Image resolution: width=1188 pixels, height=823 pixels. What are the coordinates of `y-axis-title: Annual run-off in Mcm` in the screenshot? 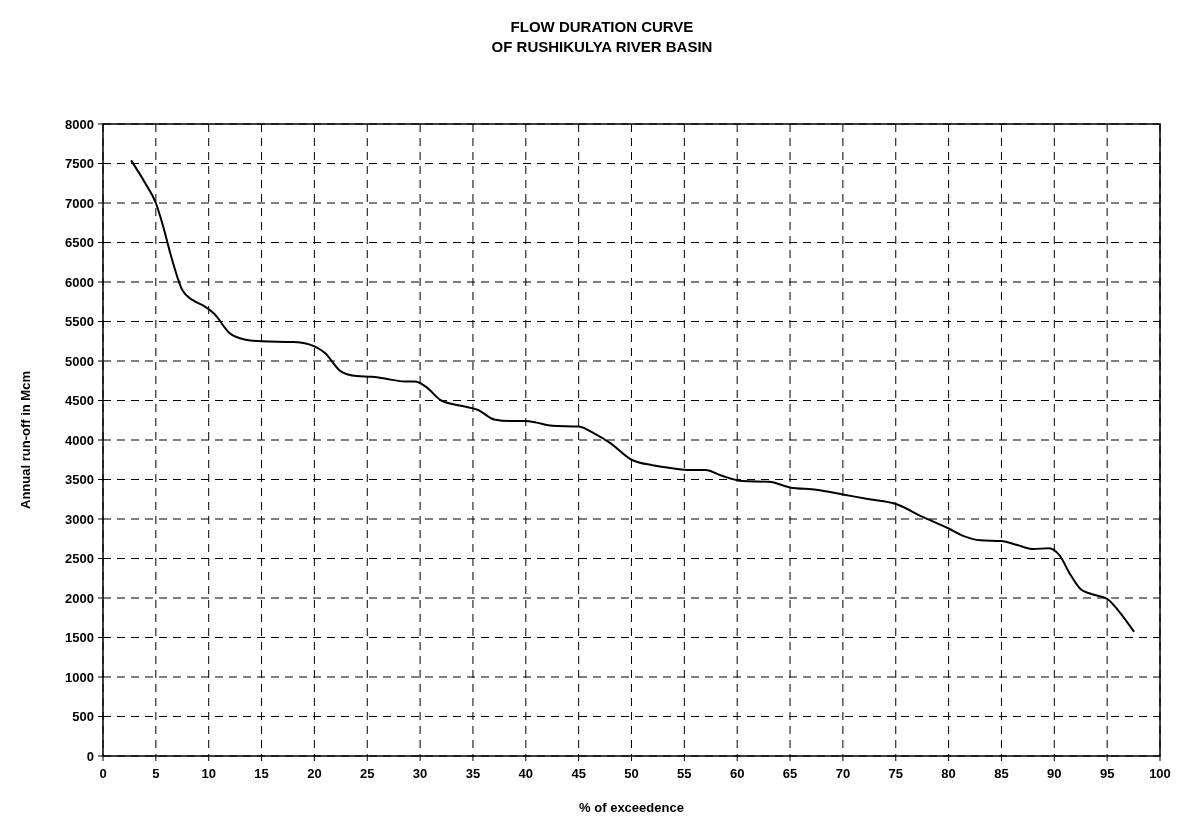 It's located at (25, 440).